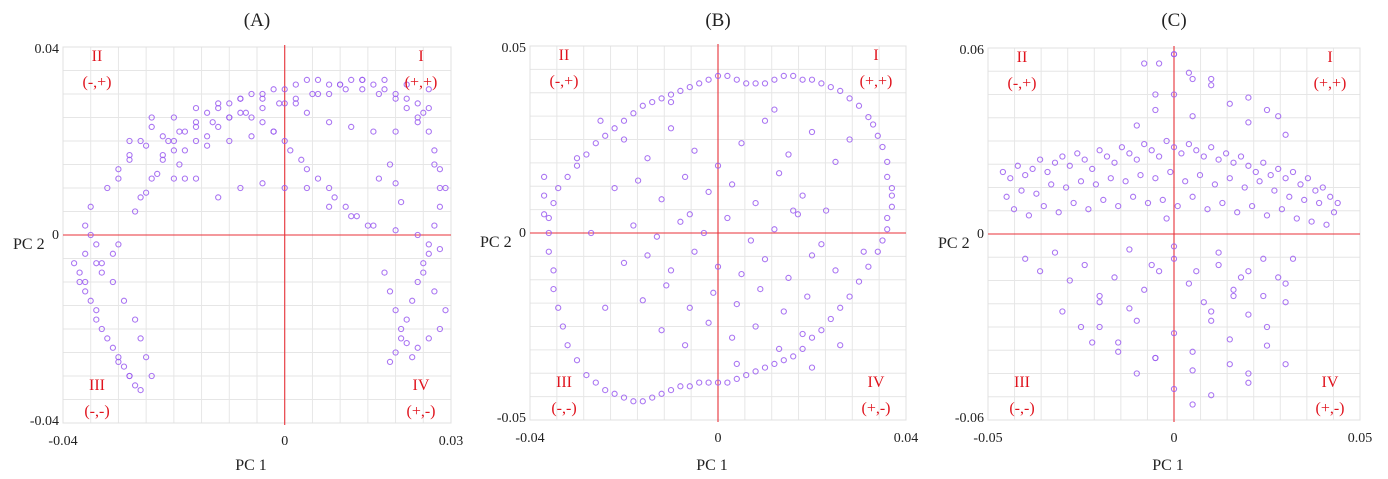 Image resolution: width=1388 pixels, height=479 pixels. What do you see at coordinates (514, 48) in the screenshot?
I see `y-tick-label: 0.05` at bounding box center [514, 48].